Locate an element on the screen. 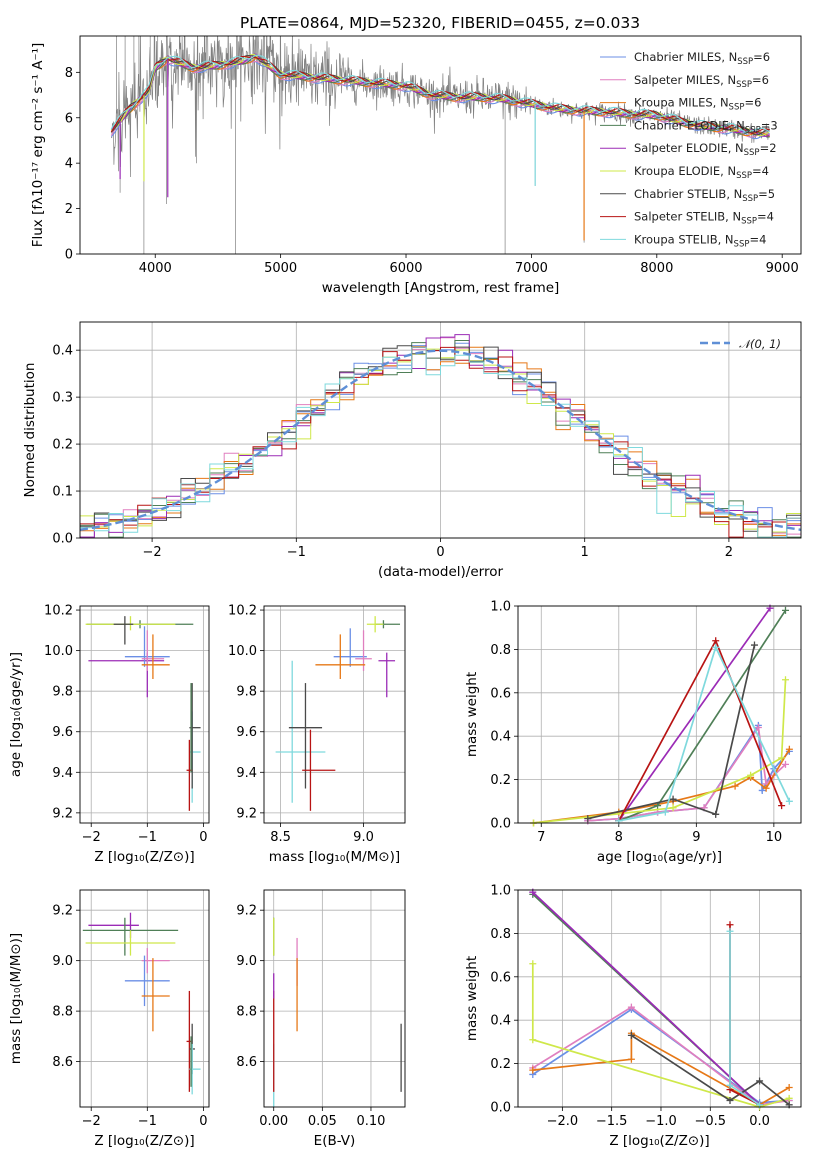 This screenshot has width=819, height=1170. mass_vs_Z-frame is located at coordinates (144, 998).